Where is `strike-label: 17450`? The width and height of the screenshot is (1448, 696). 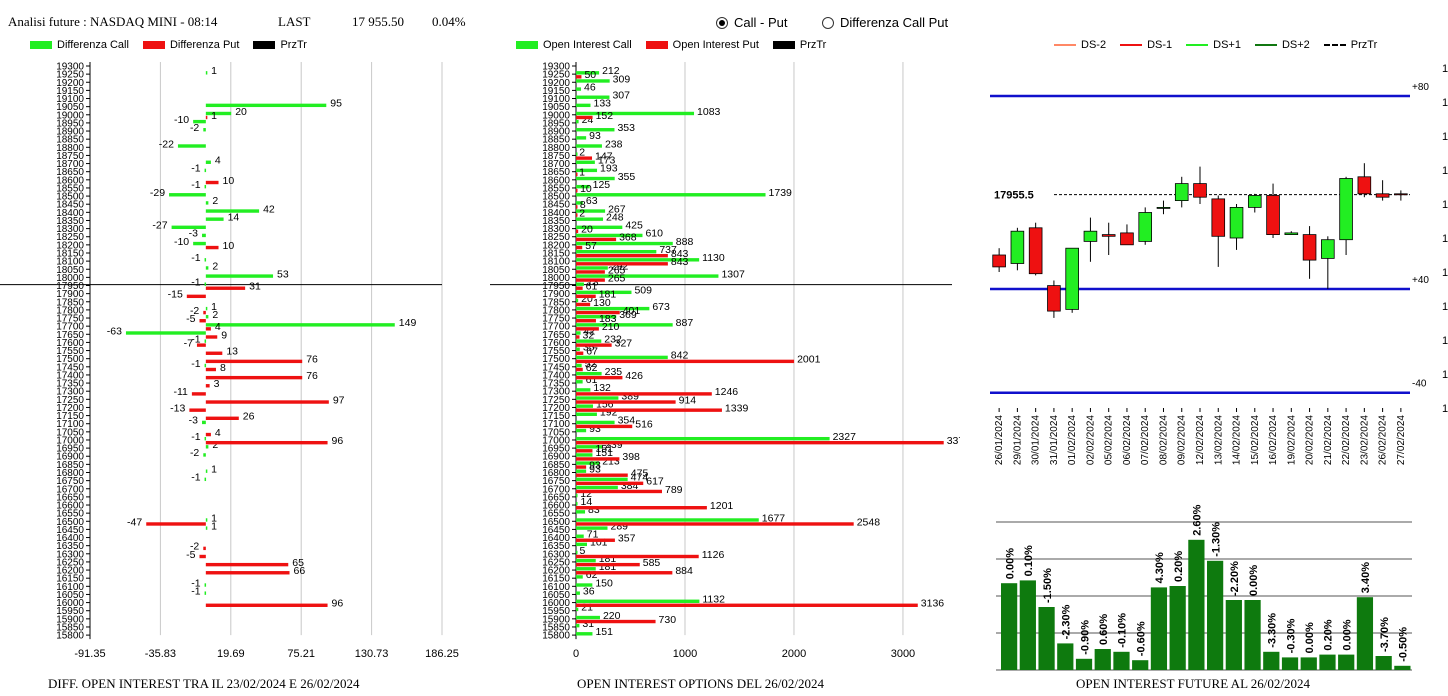 strike-label: 17450 is located at coordinates (556, 367).